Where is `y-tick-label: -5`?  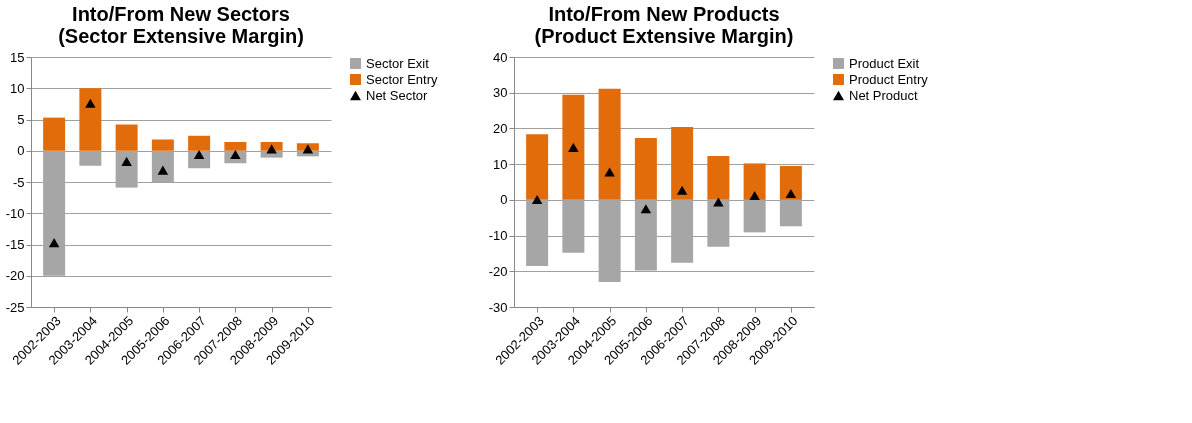
y-tick-label: -5 is located at coordinates (18, 182).